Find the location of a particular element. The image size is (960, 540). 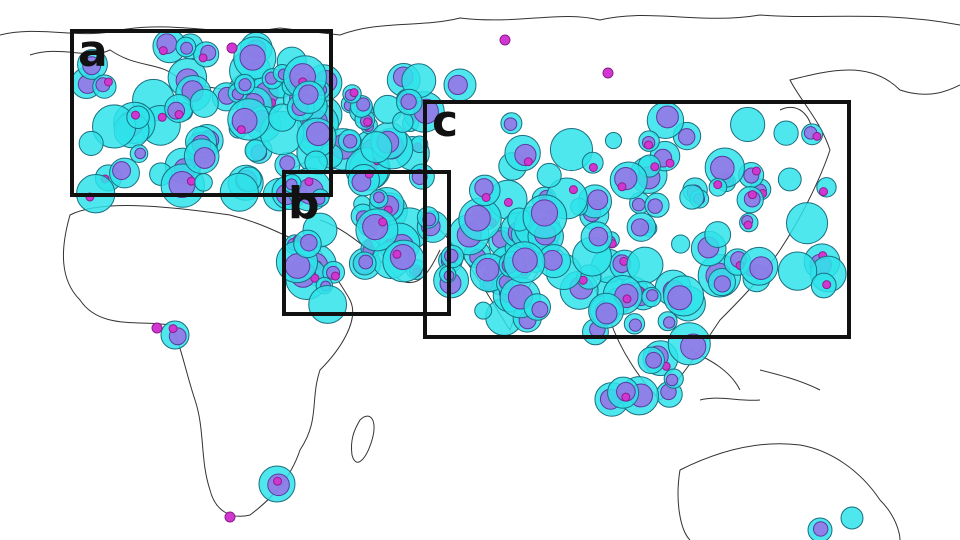

region-label: c is located at coordinates (445, 121).